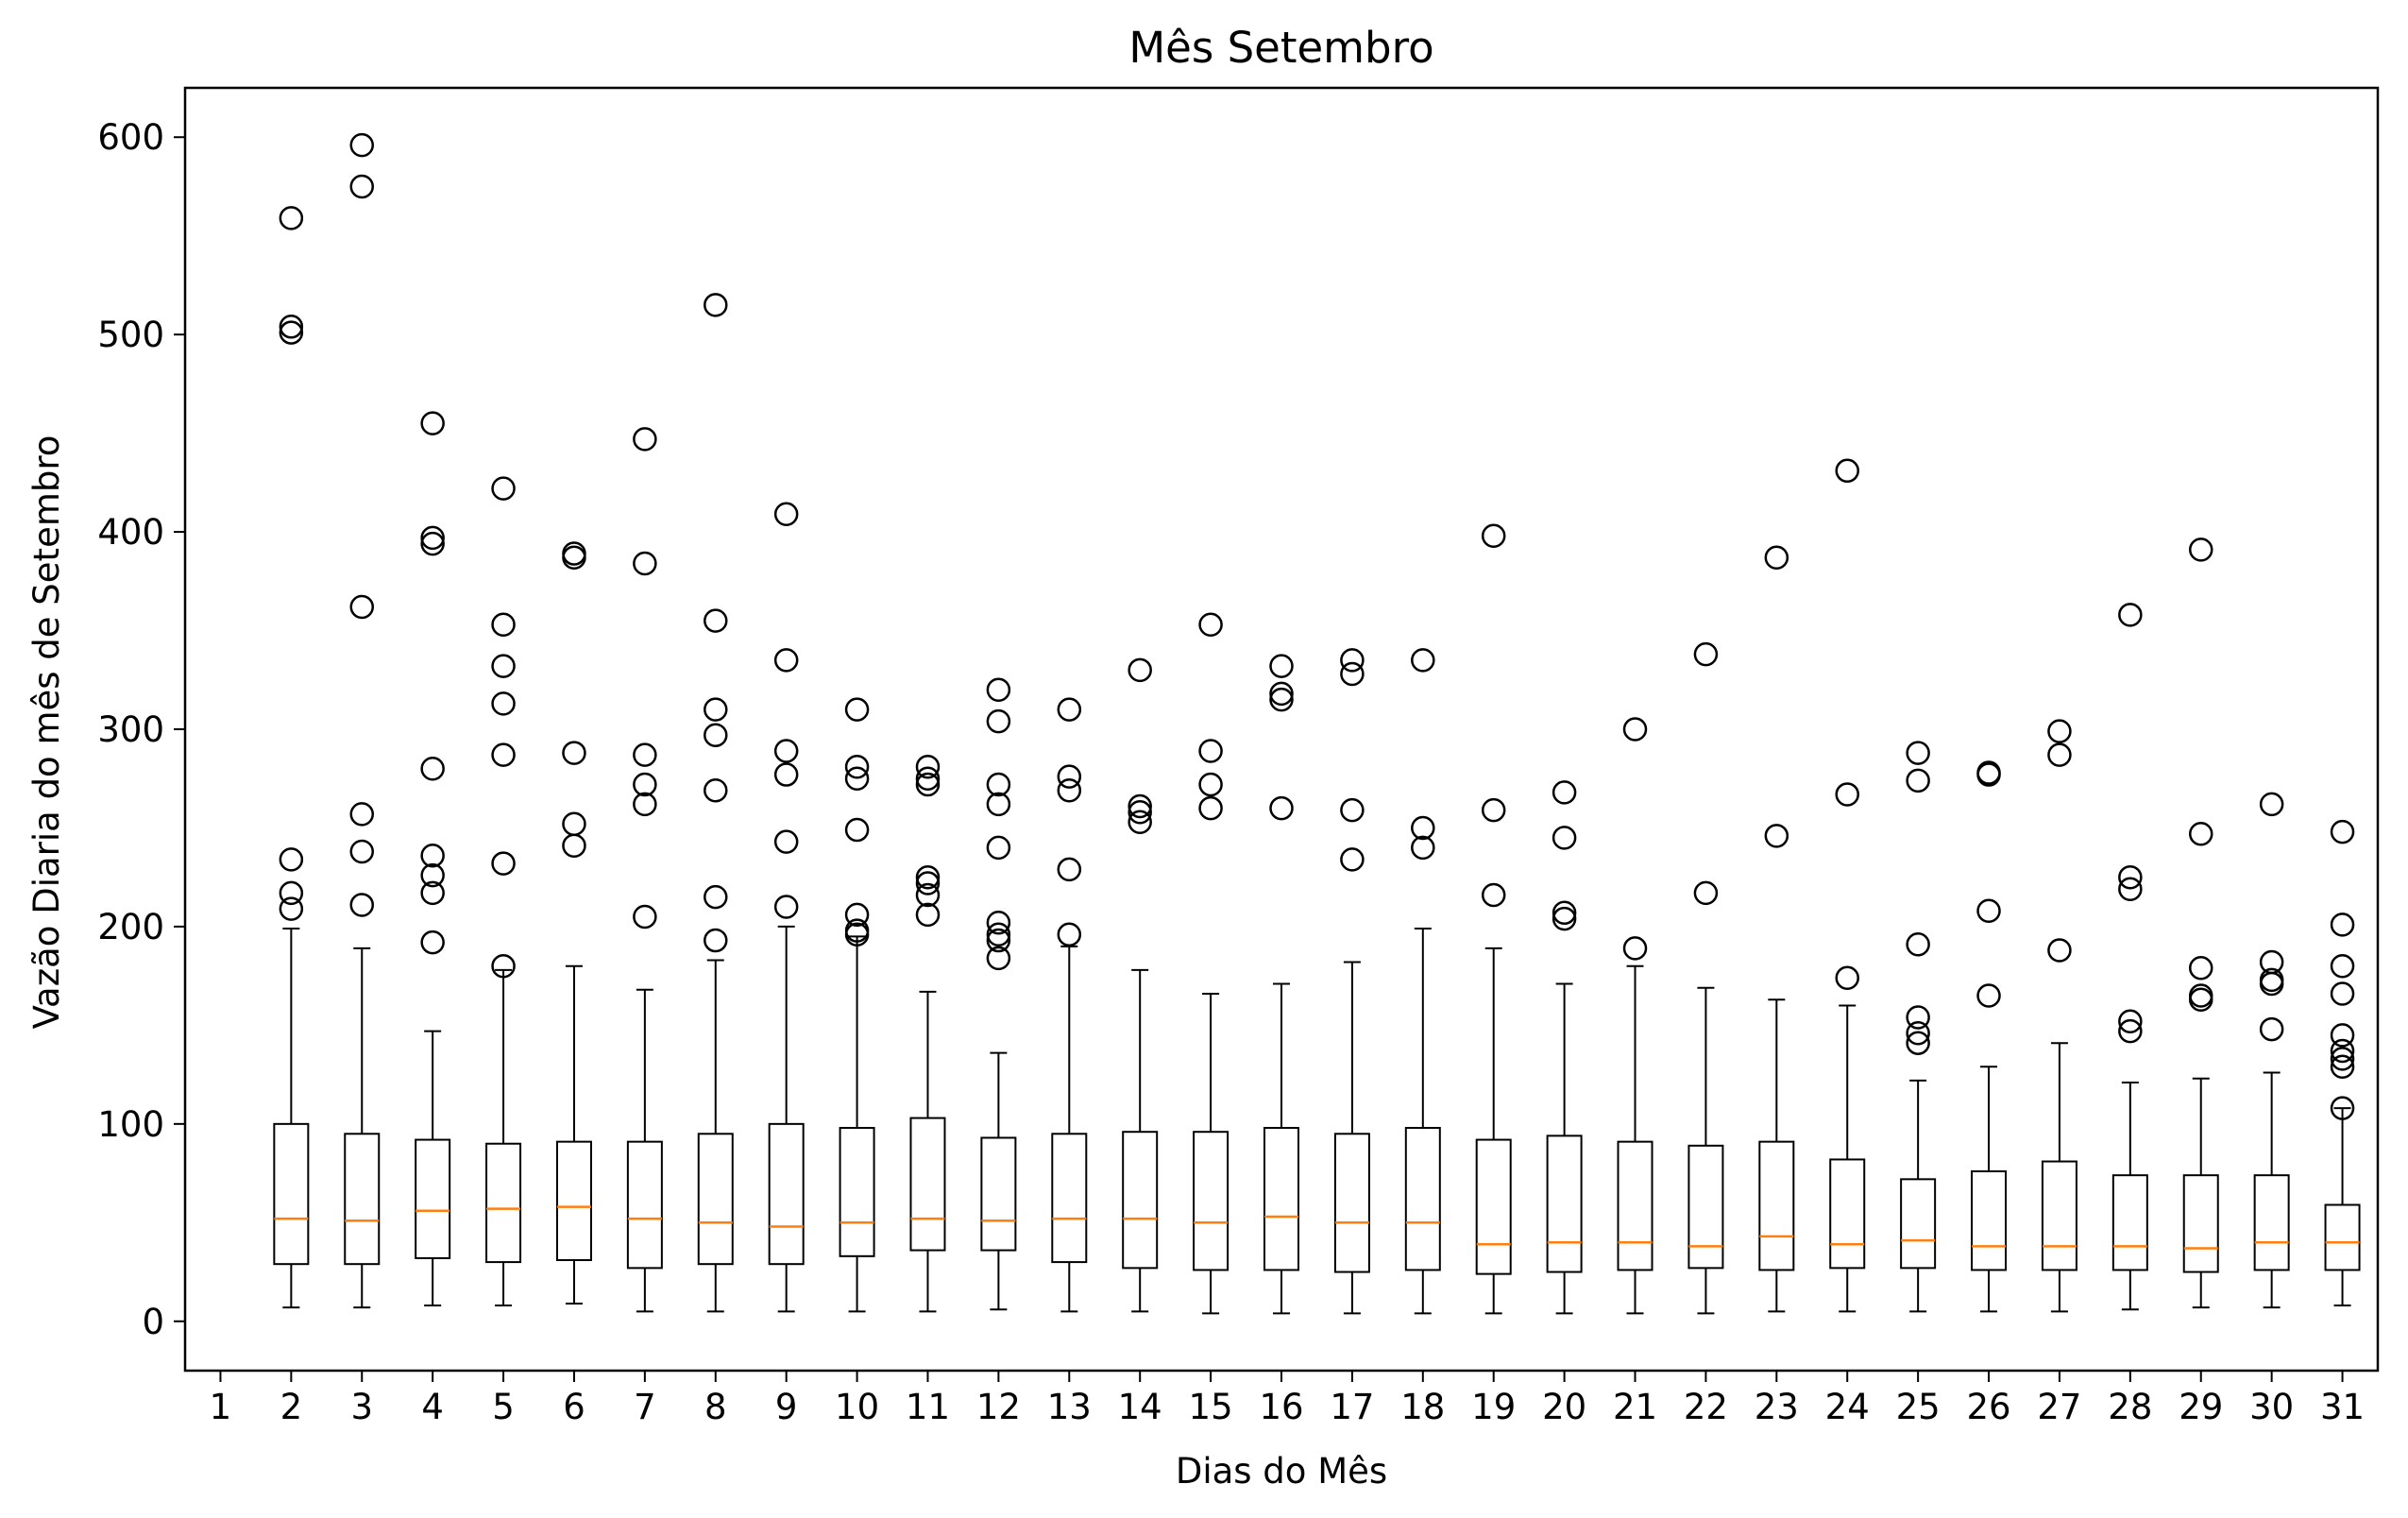  I want to click on x-tick-label: 15, so click(1211, 1407).